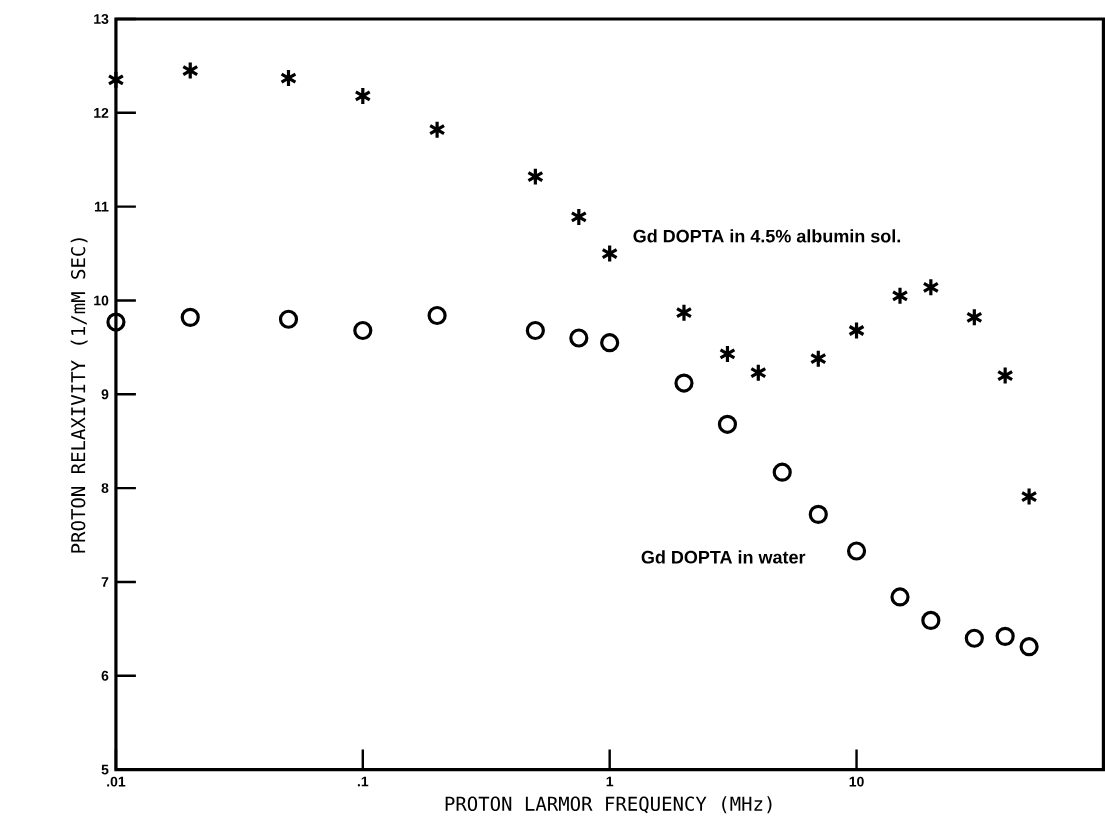 The width and height of the screenshot is (1105, 840). What do you see at coordinates (101, 19) in the screenshot?
I see `y-tick-label: 13` at bounding box center [101, 19].